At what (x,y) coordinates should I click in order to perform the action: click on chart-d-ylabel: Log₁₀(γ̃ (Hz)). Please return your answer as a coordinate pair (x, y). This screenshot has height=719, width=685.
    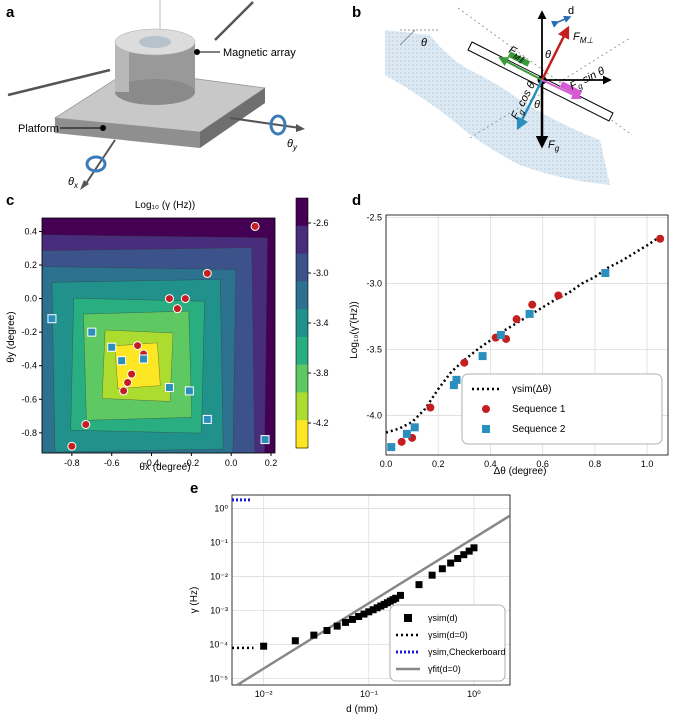
    Looking at the image, I should click on (354, 330).